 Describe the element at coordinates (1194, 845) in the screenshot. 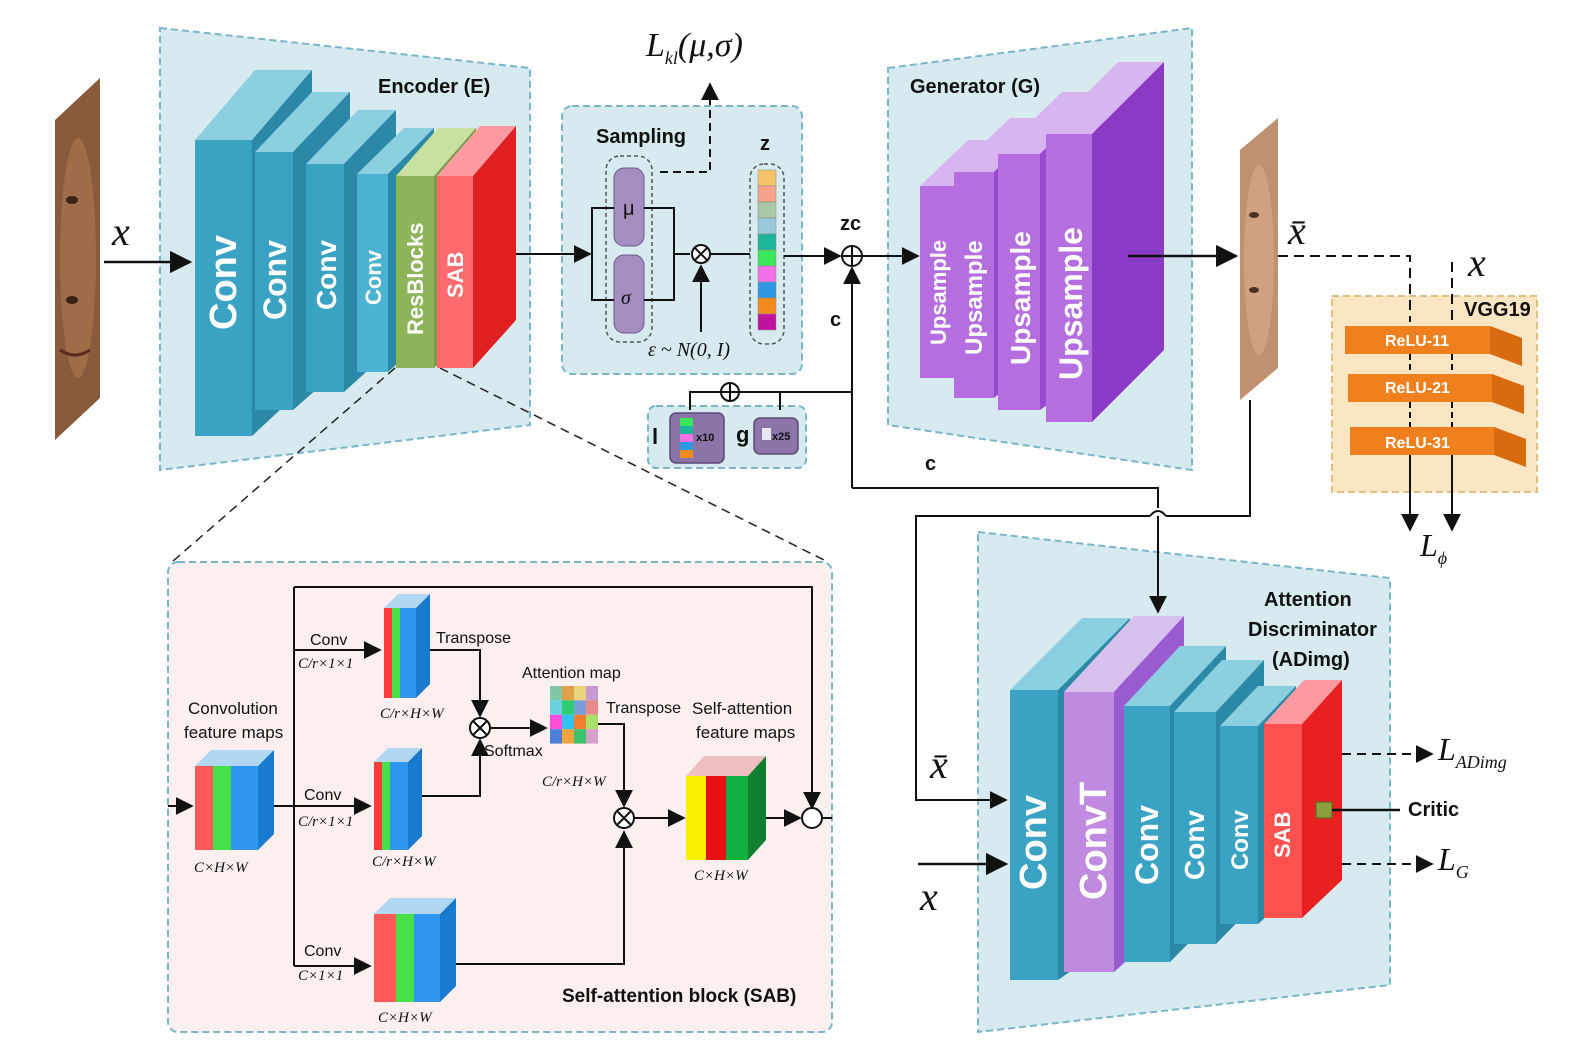

I see `discriminator-layer-label-4: Conv` at that location.